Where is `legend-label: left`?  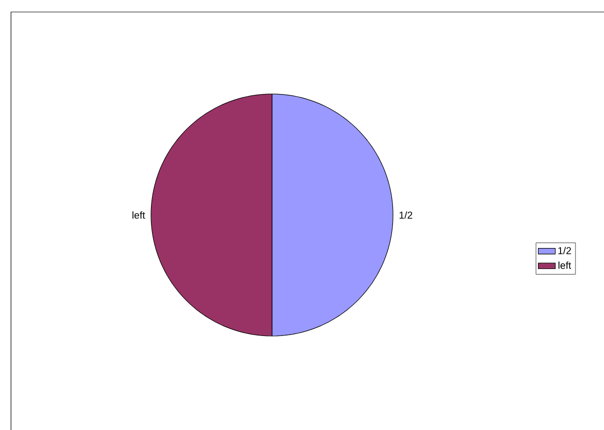 legend-label: left is located at coordinates (565, 265).